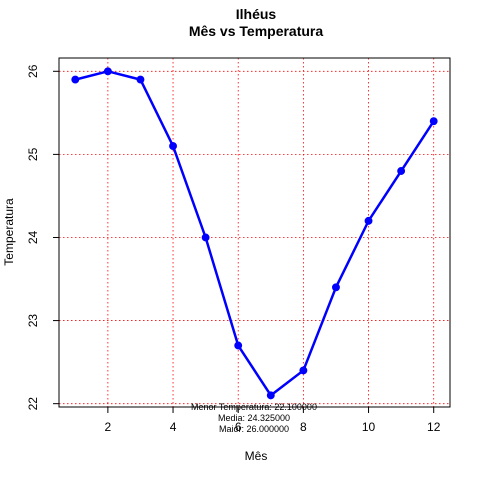 The image size is (480, 480). I want to click on annotation-min: Menor Temperatura: 22.100000, so click(254, 407).